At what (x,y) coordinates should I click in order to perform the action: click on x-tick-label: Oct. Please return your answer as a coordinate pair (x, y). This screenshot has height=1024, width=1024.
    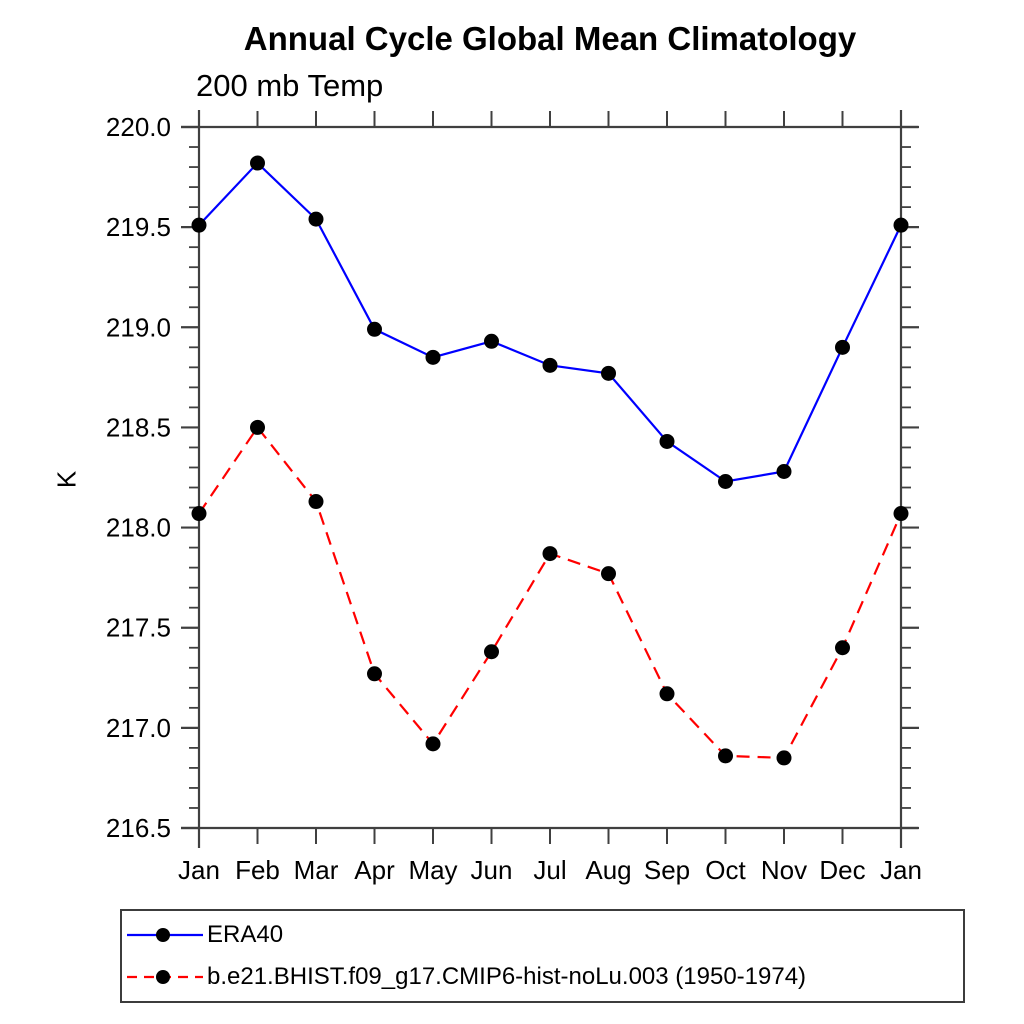
    Looking at the image, I should click on (725, 870).